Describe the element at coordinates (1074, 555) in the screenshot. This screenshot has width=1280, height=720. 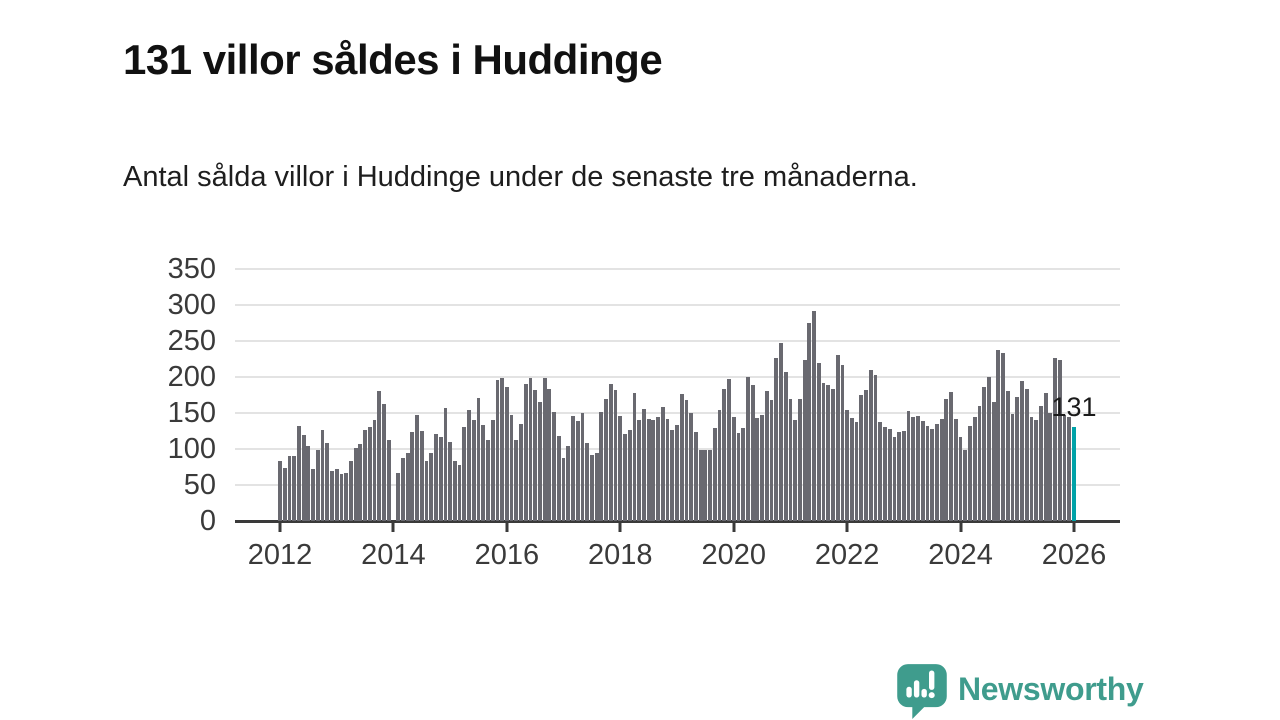
I see `x-axis-tick-label: 2026` at that location.